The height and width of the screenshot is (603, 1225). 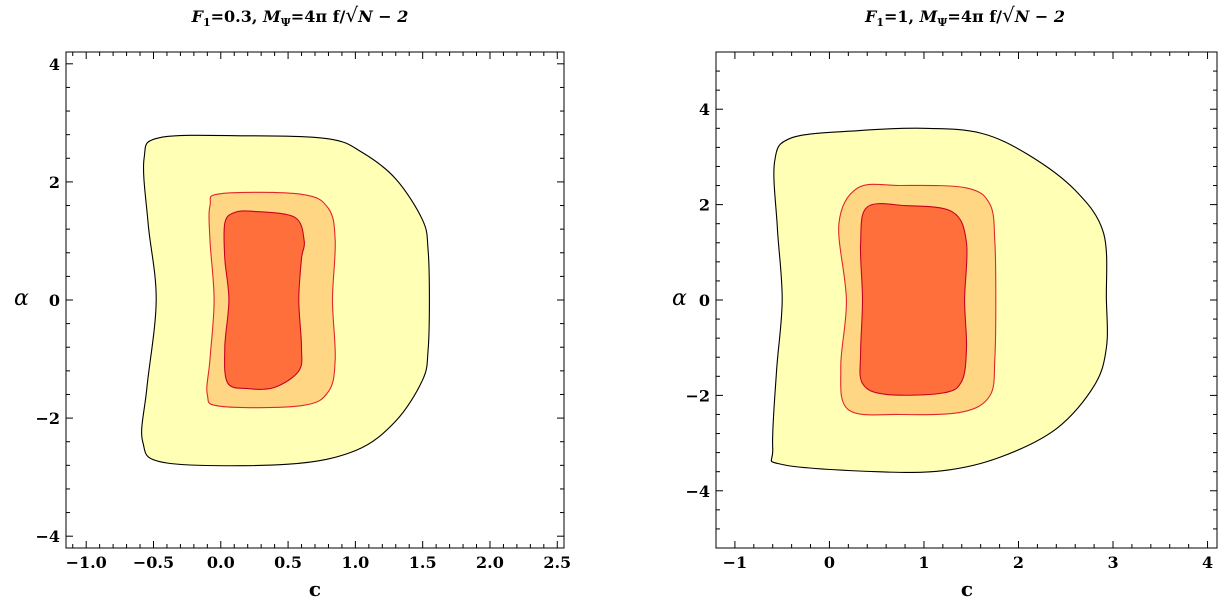 I want to click on right-y-tick-label: −2, so click(x=697, y=395).